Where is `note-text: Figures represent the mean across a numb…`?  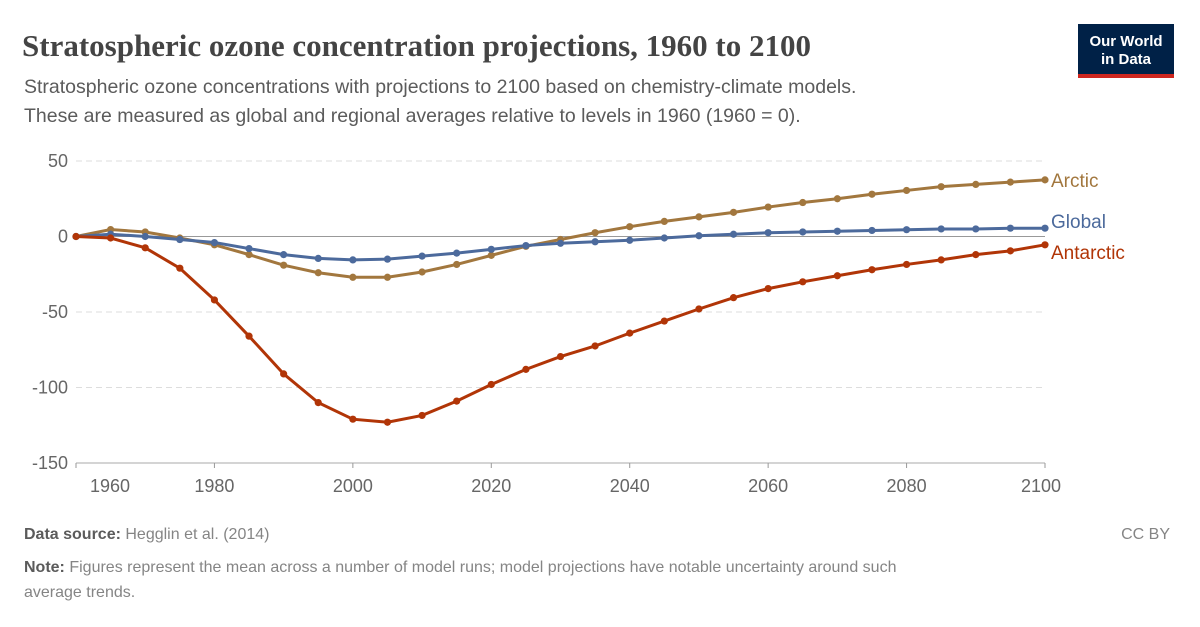
note-text: Figures represent the mean across a numb… is located at coordinates (482, 567).